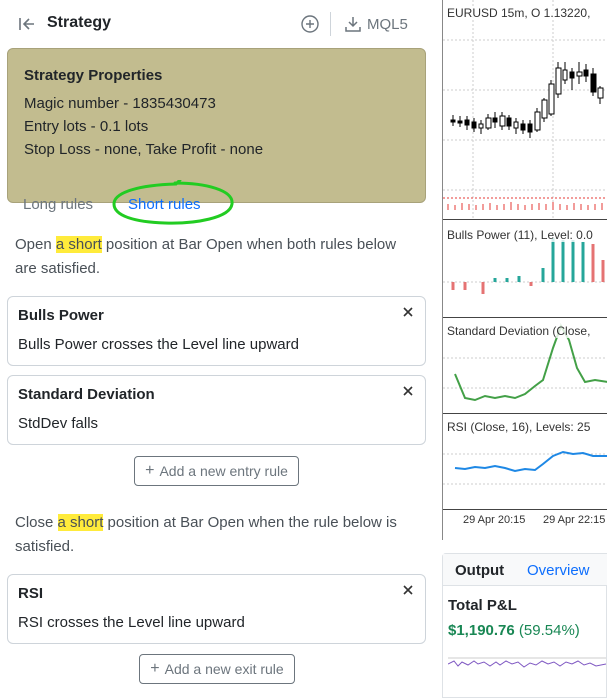 This screenshot has height=698, width=607. I want to click on equity-sparkline, so click(527, 662).